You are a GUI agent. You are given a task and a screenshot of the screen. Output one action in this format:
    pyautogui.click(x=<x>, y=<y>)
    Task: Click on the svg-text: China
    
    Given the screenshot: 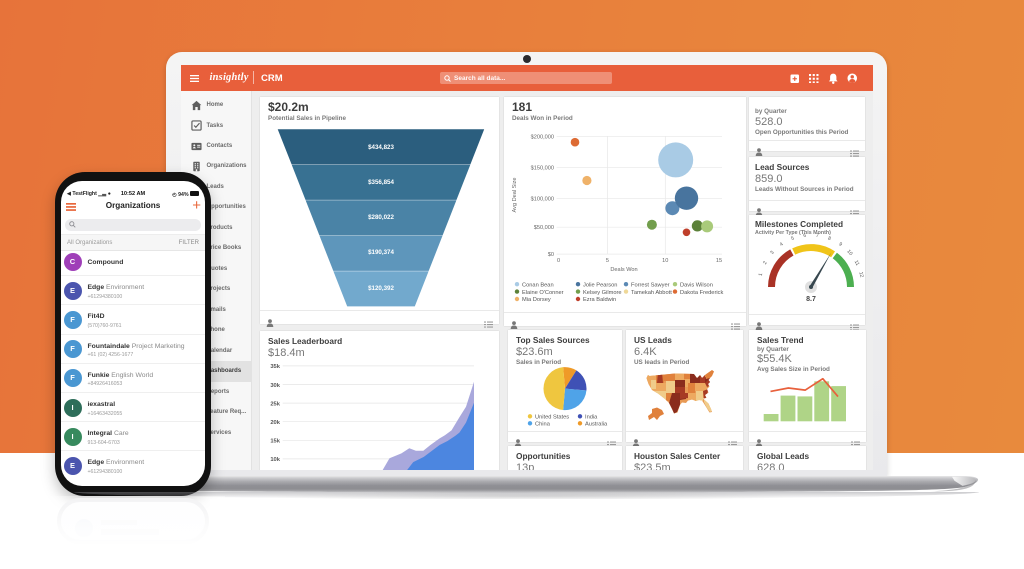 What is the action you would take?
    pyautogui.click(x=543, y=425)
    